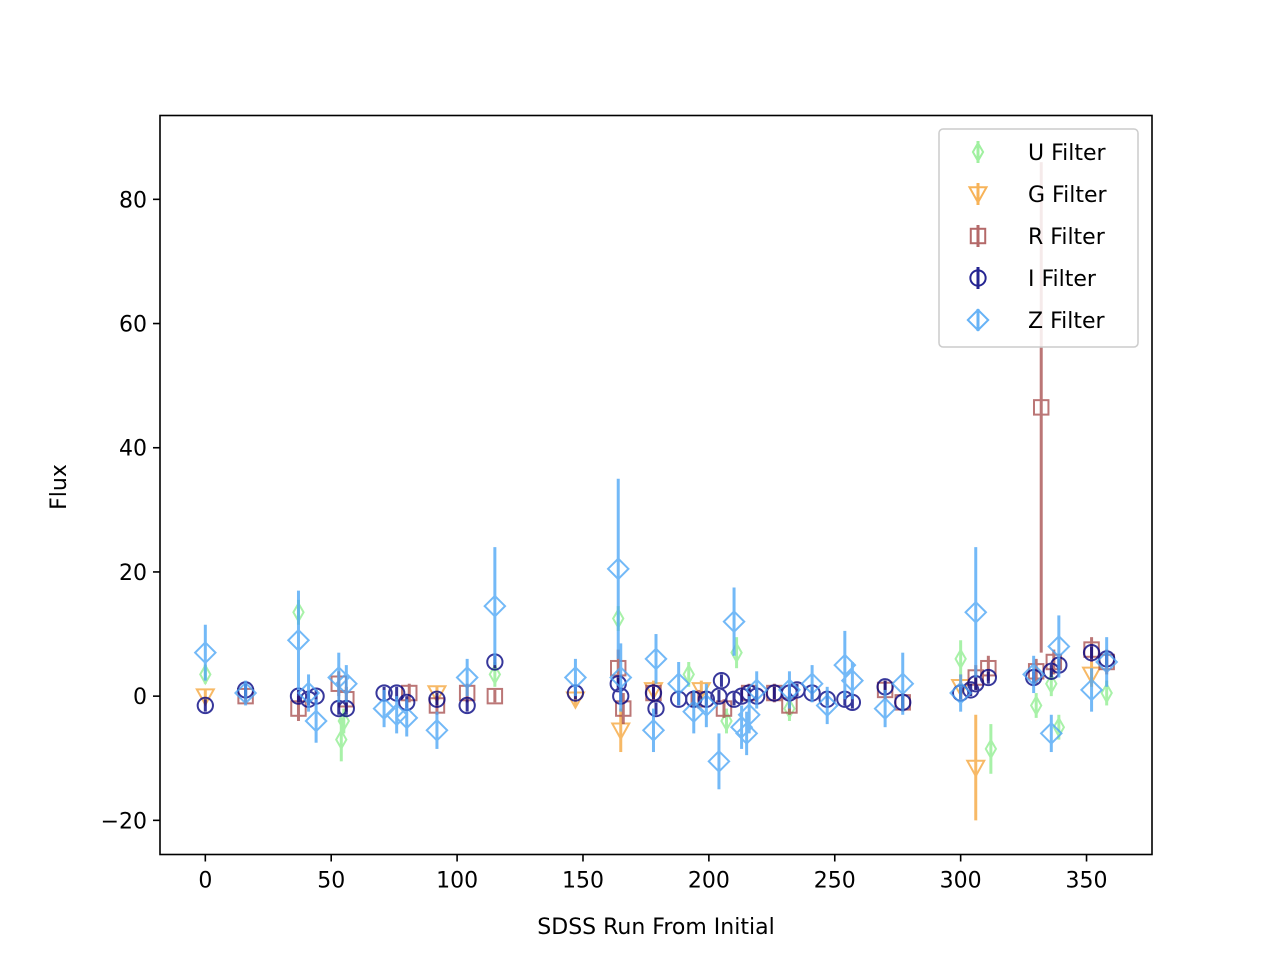 The image size is (1280, 960). Describe the element at coordinates (1067, 237) in the screenshot. I see `legend-label: R Filter` at that location.